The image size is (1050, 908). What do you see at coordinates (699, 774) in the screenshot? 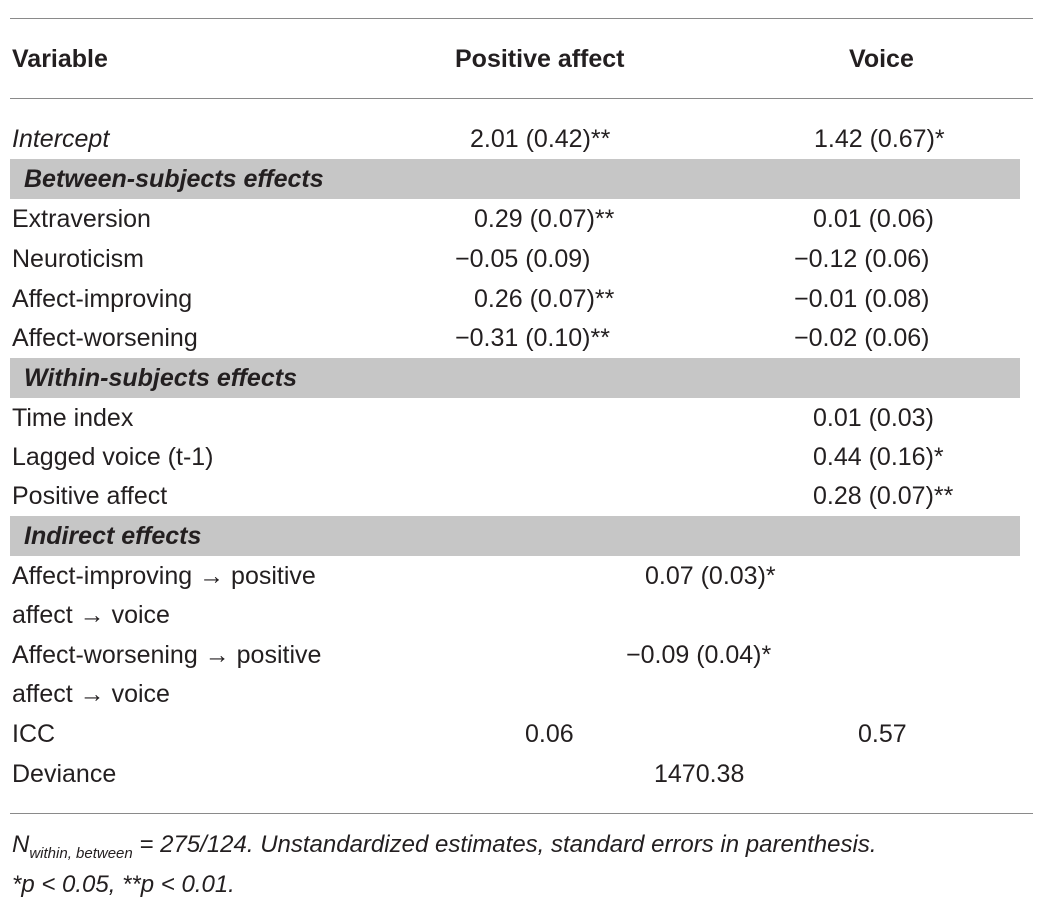
I see `deviance-value: 1470.38` at bounding box center [699, 774].